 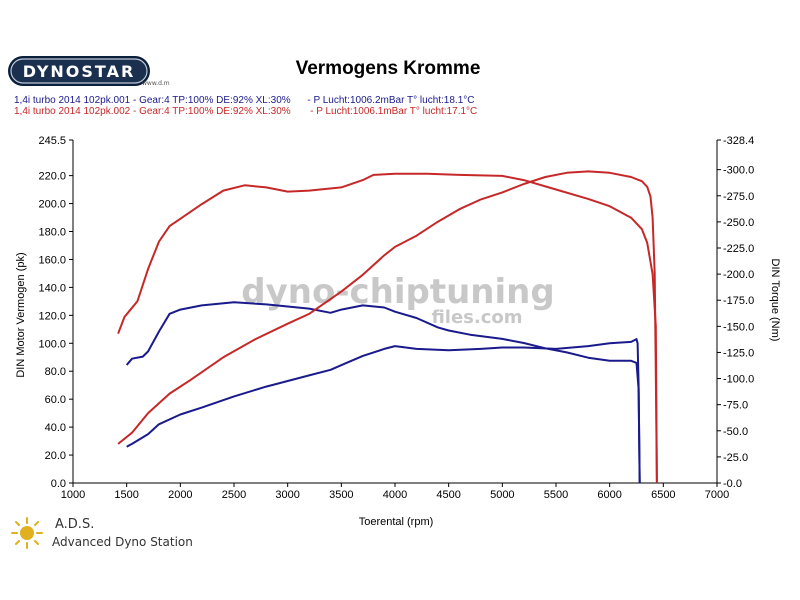 What do you see at coordinates (52, 233) in the screenshot?
I see `y-tick-label-left: 180.0` at bounding box center [52, 233].